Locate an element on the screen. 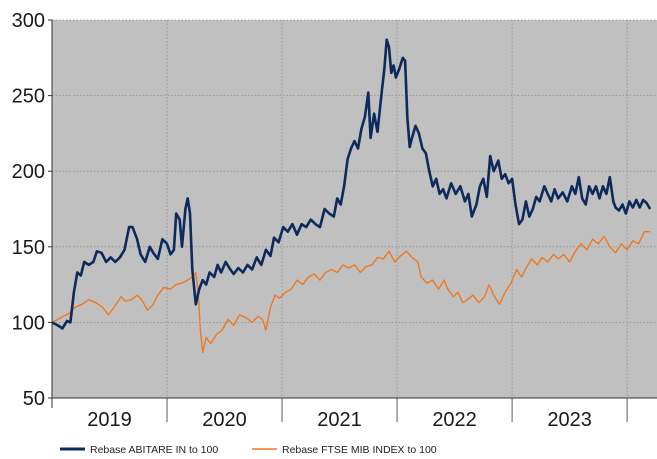 Image resolution: width=657 pixels, height=459 pixels. y-tick-label: 50 is located at coordinates (34, 399).